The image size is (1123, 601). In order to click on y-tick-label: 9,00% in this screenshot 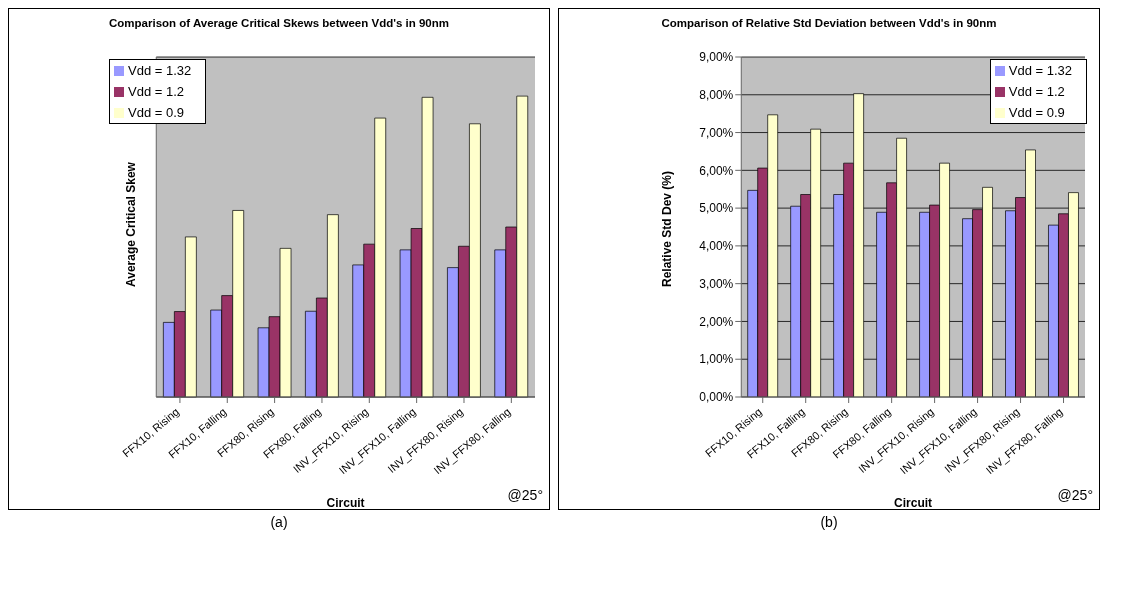, I will do `click(716, 57)`.